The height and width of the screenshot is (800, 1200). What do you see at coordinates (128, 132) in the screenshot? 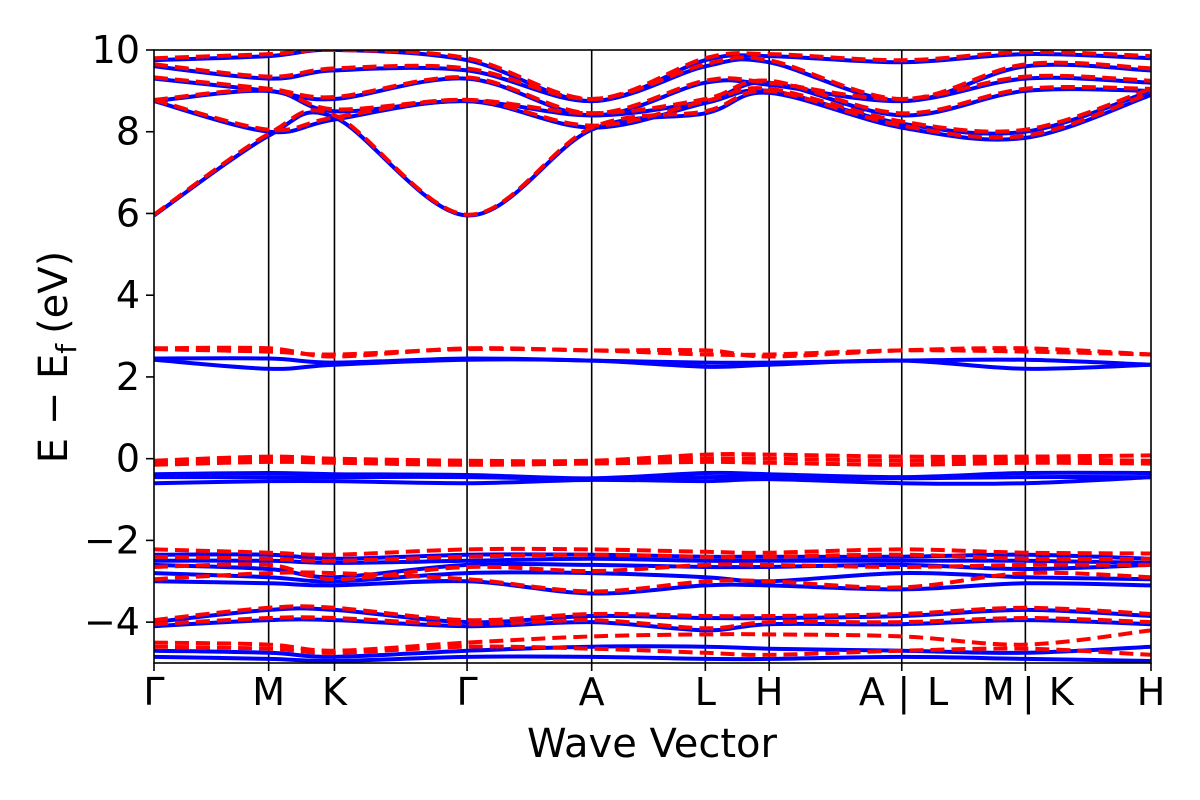
I see `y-tick-label: 8` at bounding box center [128, 132].